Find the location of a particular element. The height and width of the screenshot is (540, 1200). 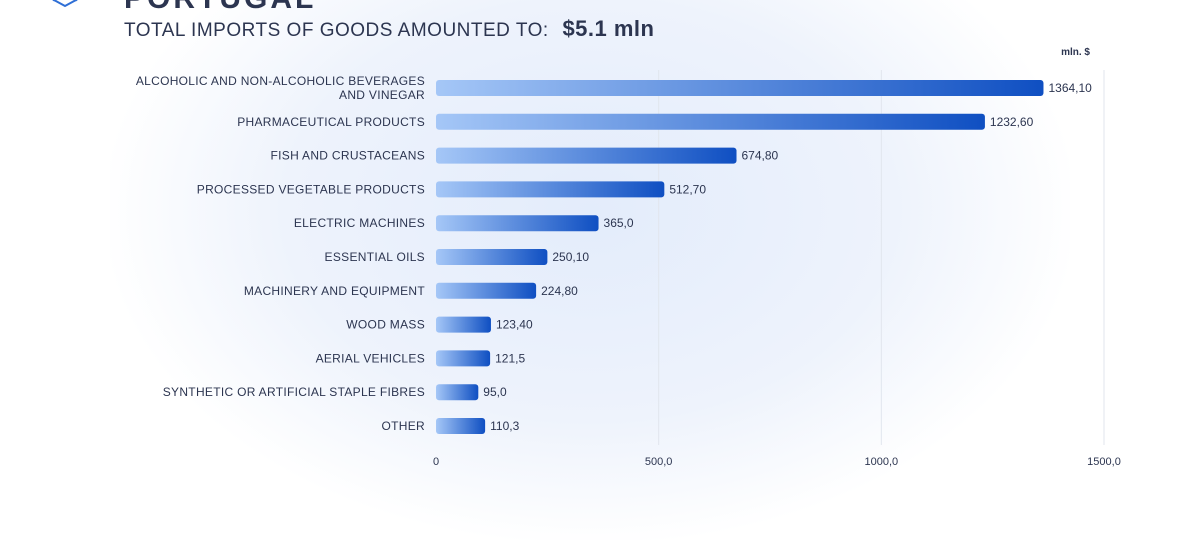

bar-value-label: 123,40 is located at coordinates (514, 325).